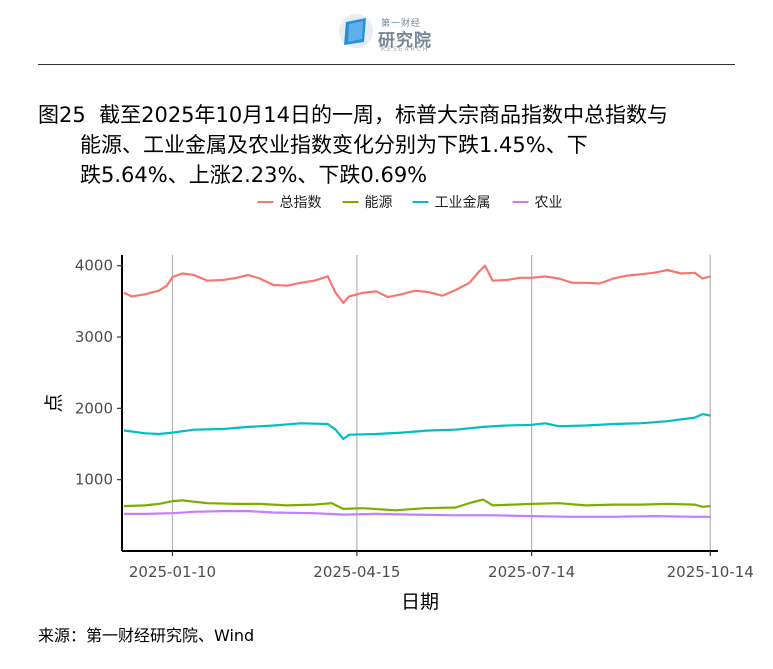 This screenshot has width=773, height=669. I want to click on series-line-农业, so click(417, 514).